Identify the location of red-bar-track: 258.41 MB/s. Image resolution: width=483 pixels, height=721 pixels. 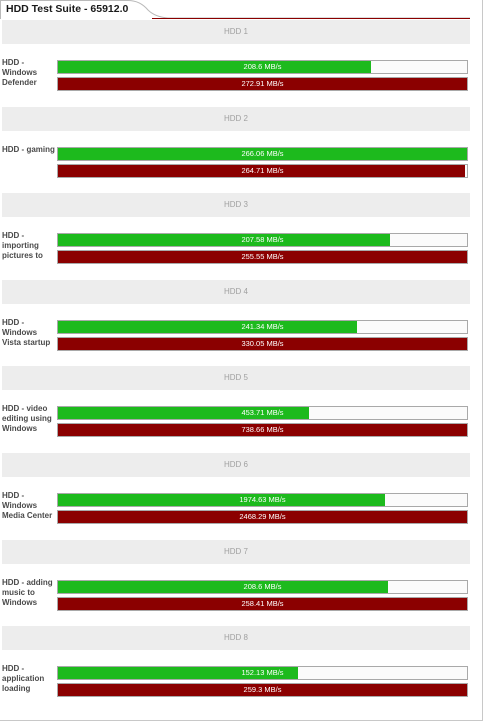
(262, 603).